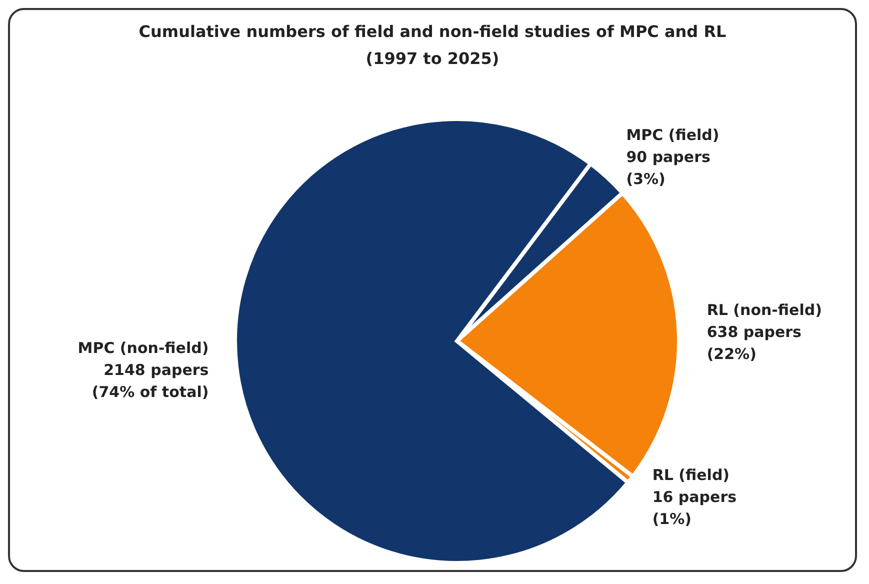 This screenshot has width=869, height=584. What do you see at coordinates (754, 342) in the screenshot?
I see `data-label: 638 papers (22%)` at bounding box center [754, 342].